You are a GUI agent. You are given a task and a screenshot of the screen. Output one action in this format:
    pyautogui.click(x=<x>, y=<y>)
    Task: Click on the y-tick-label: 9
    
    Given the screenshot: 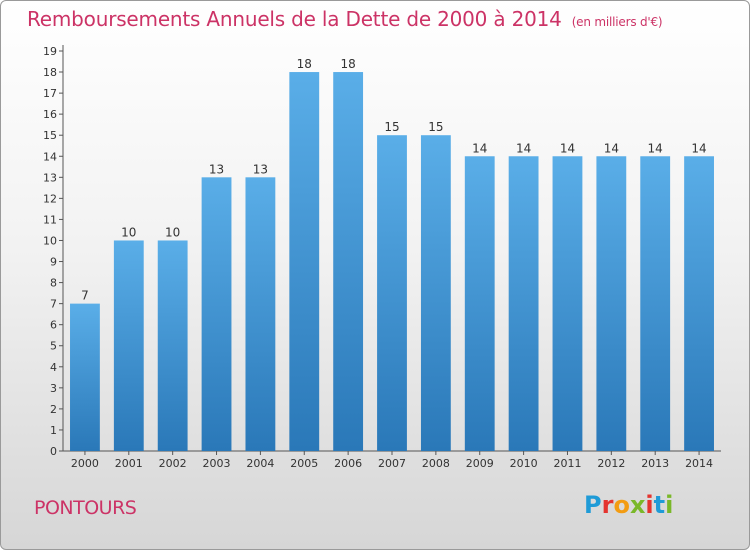 What is the action you would take?
    pyautogui.click(x=53, y=262)
    